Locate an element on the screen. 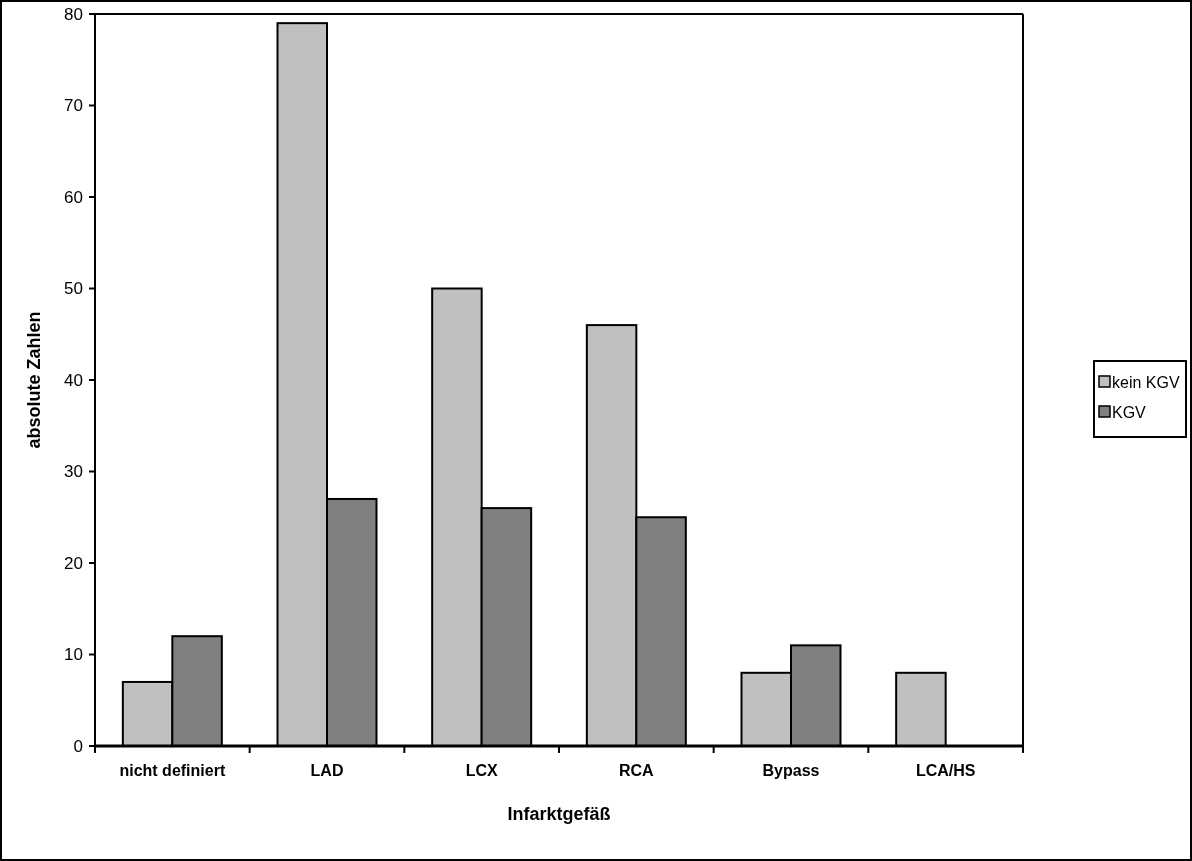 Image resolution: width=1192 pixels, height=861 pixels. y-tick-label: 40 is located at coordinates (73, 380).